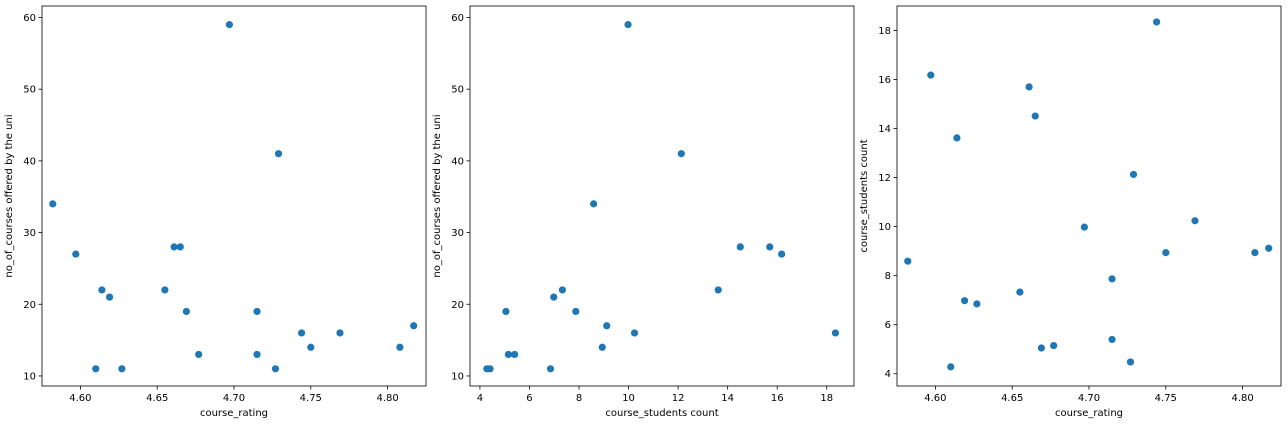 Image resolution: width=1288 pixels, height=424 pixels. I want to click on x-tick-label: 14, so click(727, 398).